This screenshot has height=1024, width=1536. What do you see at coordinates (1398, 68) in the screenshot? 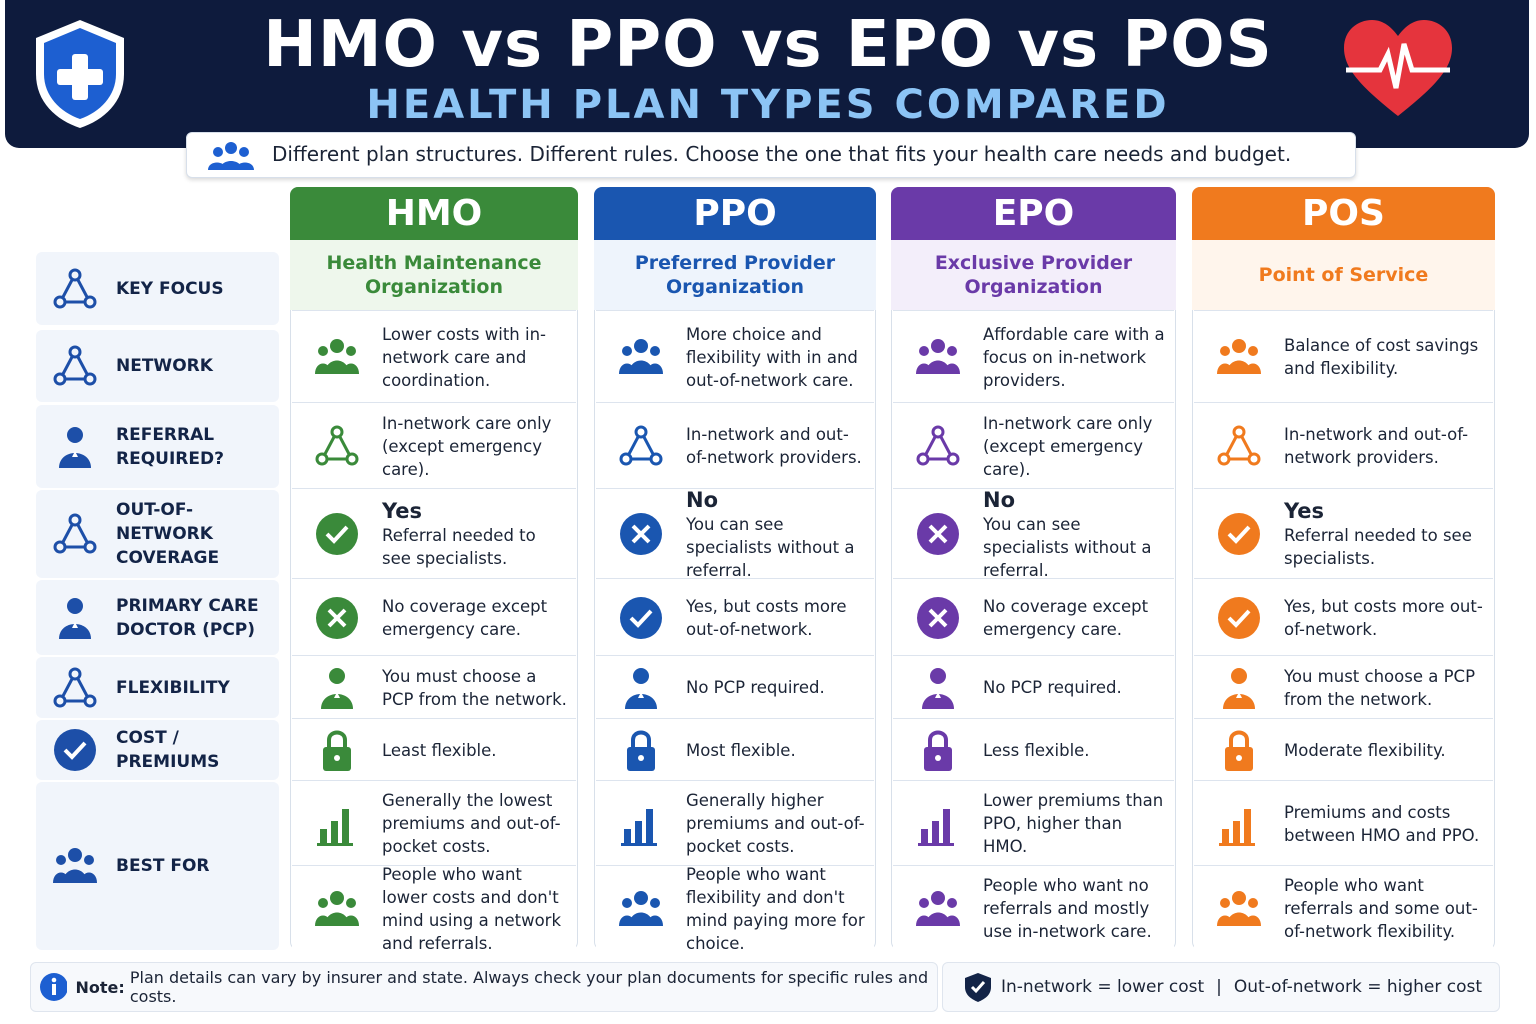
I see `heart-icon` at bounding box center [1398, 68].